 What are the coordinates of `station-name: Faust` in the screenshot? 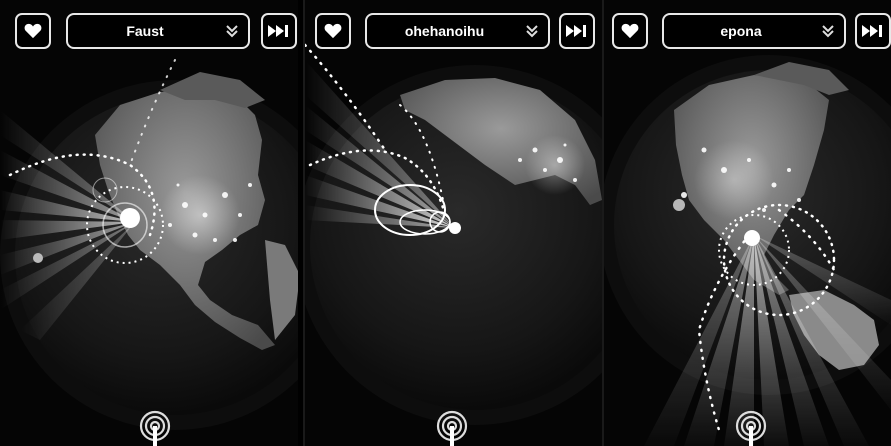 It's located at (145, 31).